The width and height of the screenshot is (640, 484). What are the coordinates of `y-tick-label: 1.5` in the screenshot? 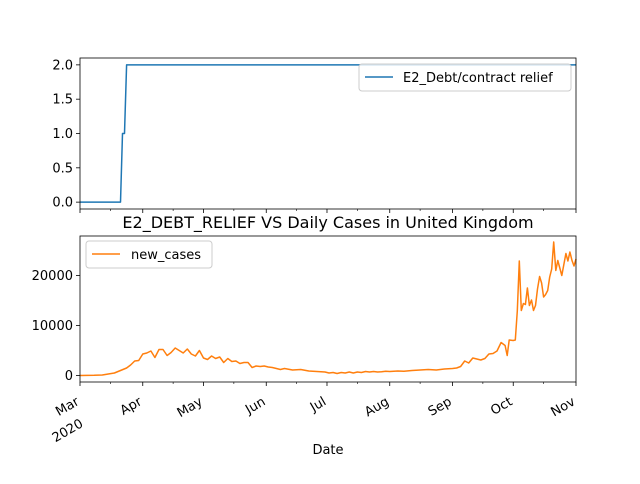 It's located at (62, 100).